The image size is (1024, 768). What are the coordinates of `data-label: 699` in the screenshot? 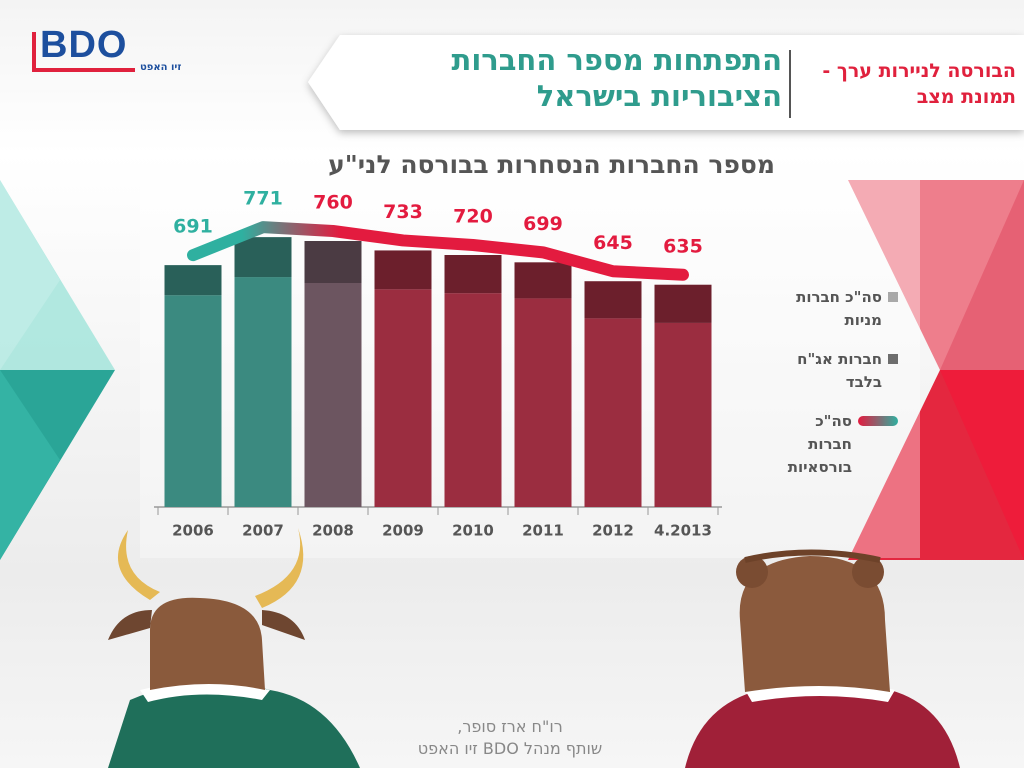 It's located at (543, 224).